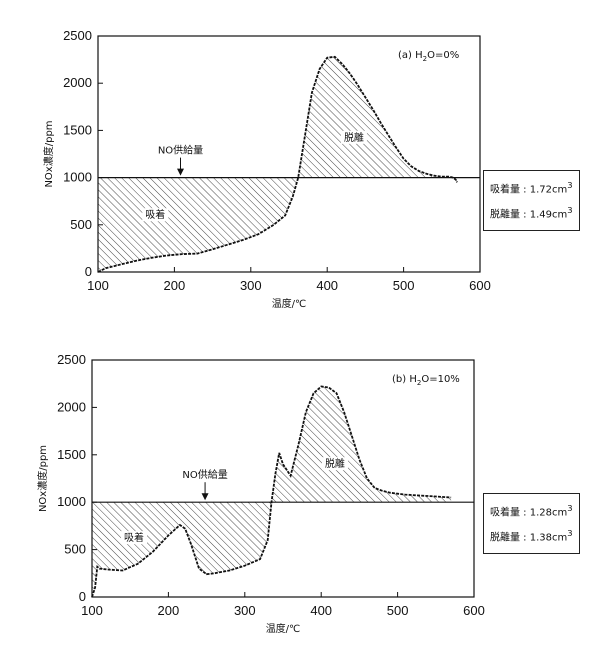  What do you see at coordinates (251, 285) in the screenshot?
I see `x-tick-label-a: 300` at bounding box center [251, 285].